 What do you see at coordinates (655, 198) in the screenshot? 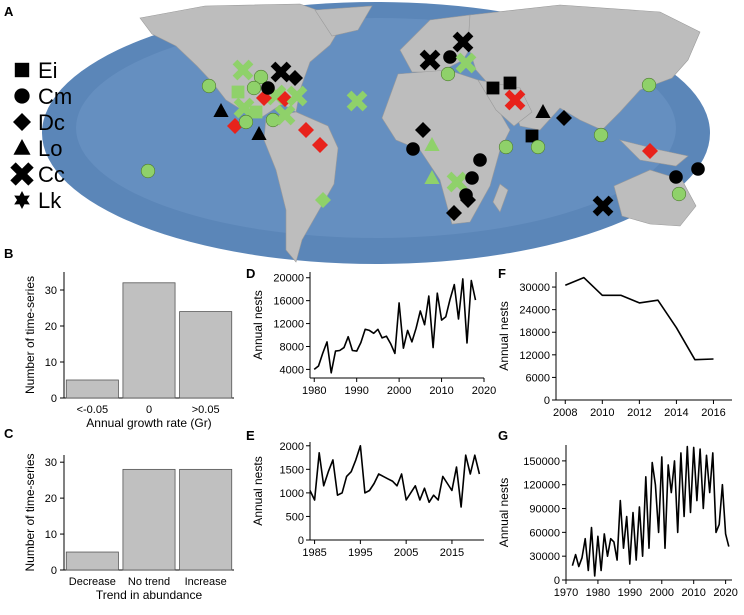
I see `land-australia` at bounding box center [655, 198].